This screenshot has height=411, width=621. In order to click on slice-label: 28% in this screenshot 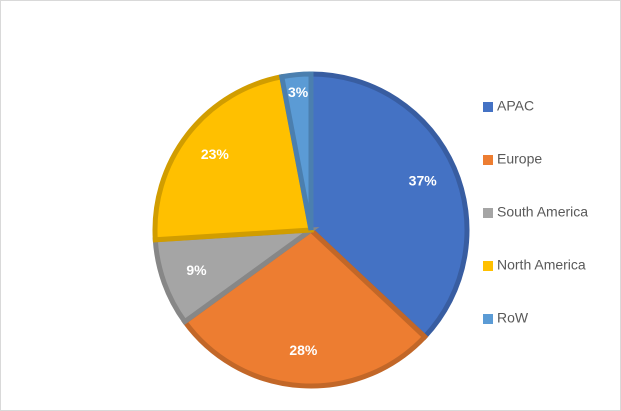, I will do `click(303, 350)`.